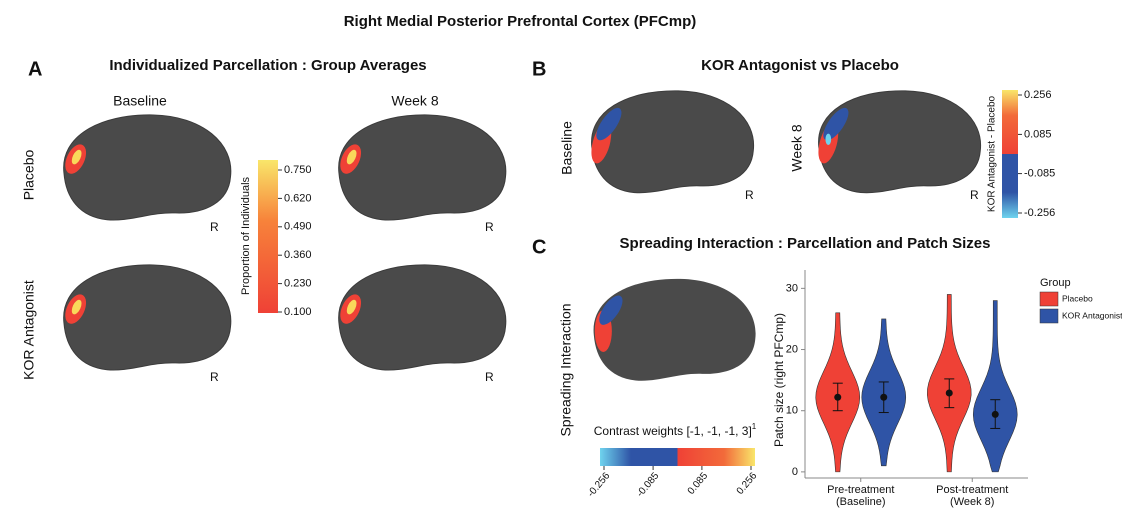  I want to click on row-label: Spreading Interaction, so click(566, 369).